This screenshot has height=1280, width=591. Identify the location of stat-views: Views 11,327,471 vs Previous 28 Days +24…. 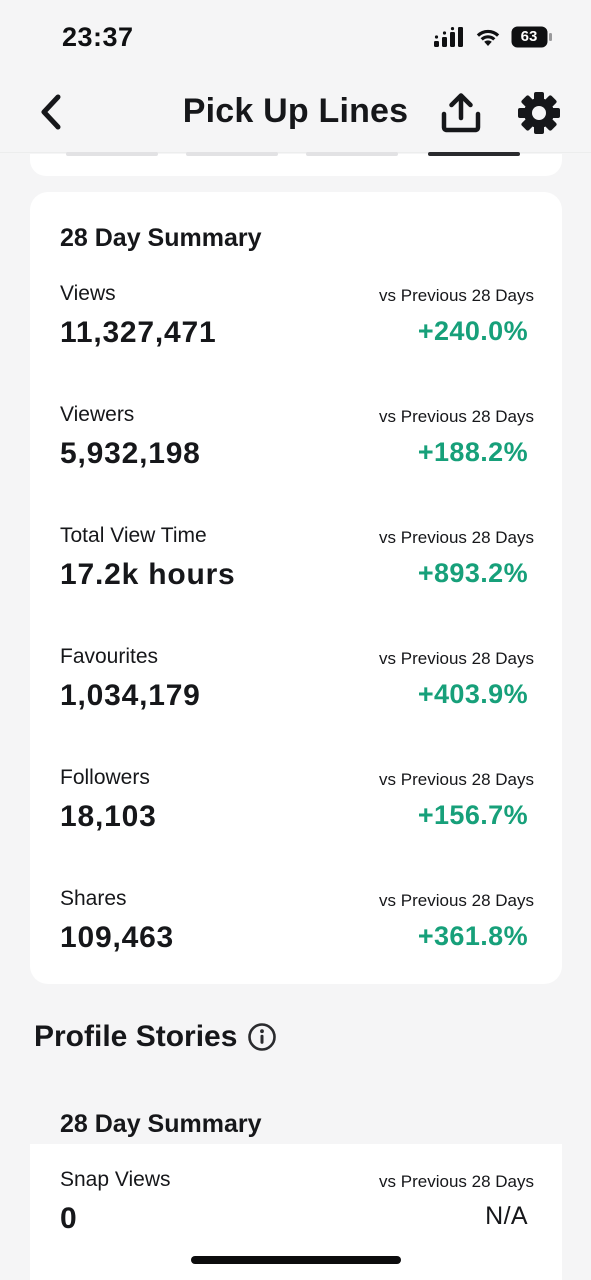
(297, 332).